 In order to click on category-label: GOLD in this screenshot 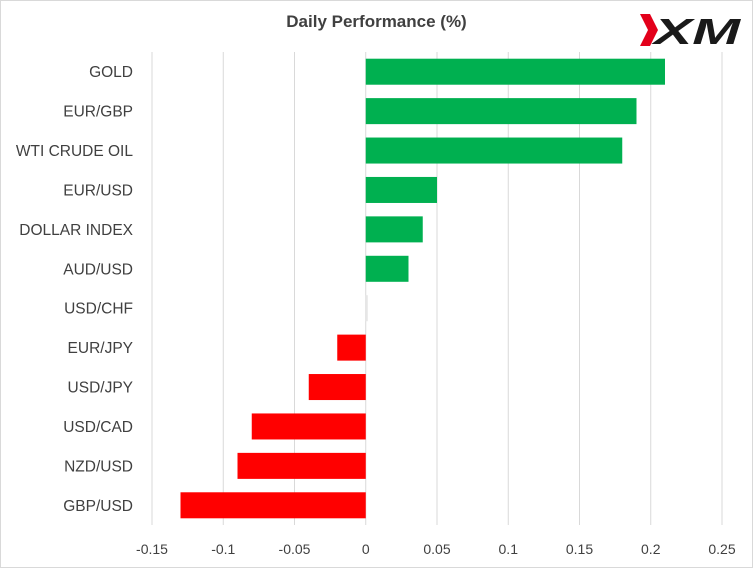, I will do `click(111, 72)`.